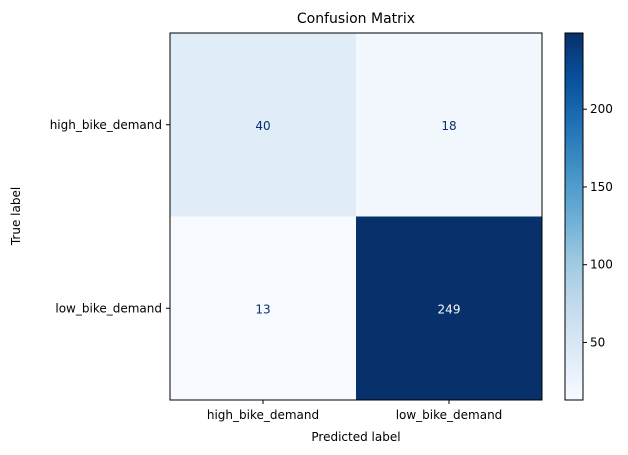 Image resolution: width=628 pixels, height=455 pixels. I want to click on matrix-value-label: 40, so click(262, 126).